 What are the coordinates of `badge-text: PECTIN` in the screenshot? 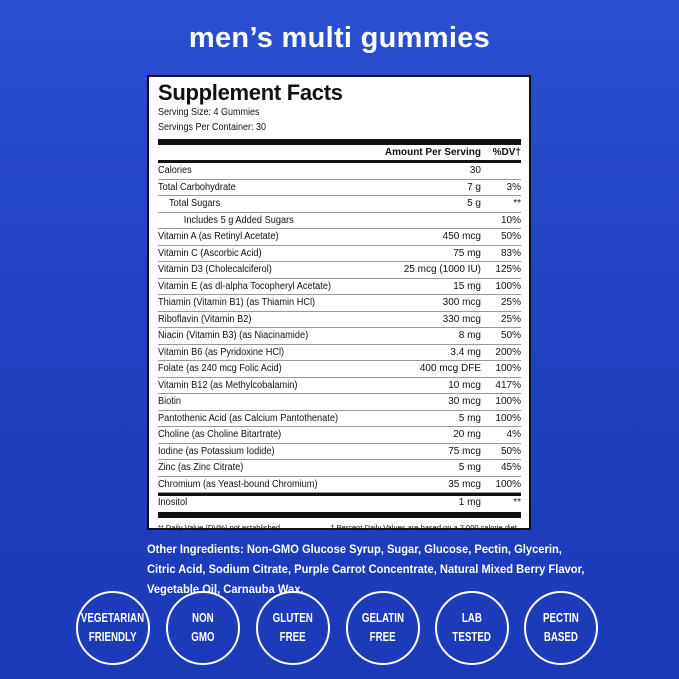 It's located at (561, 618).